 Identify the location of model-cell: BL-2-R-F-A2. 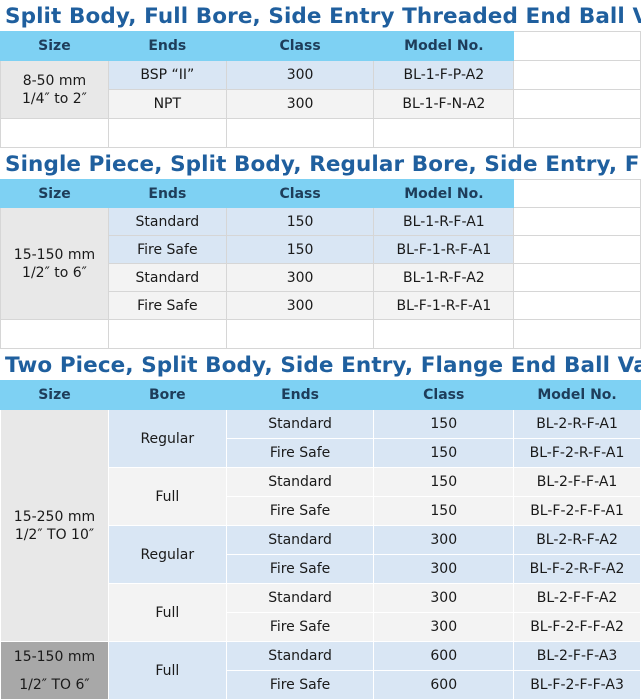
(577, 540).